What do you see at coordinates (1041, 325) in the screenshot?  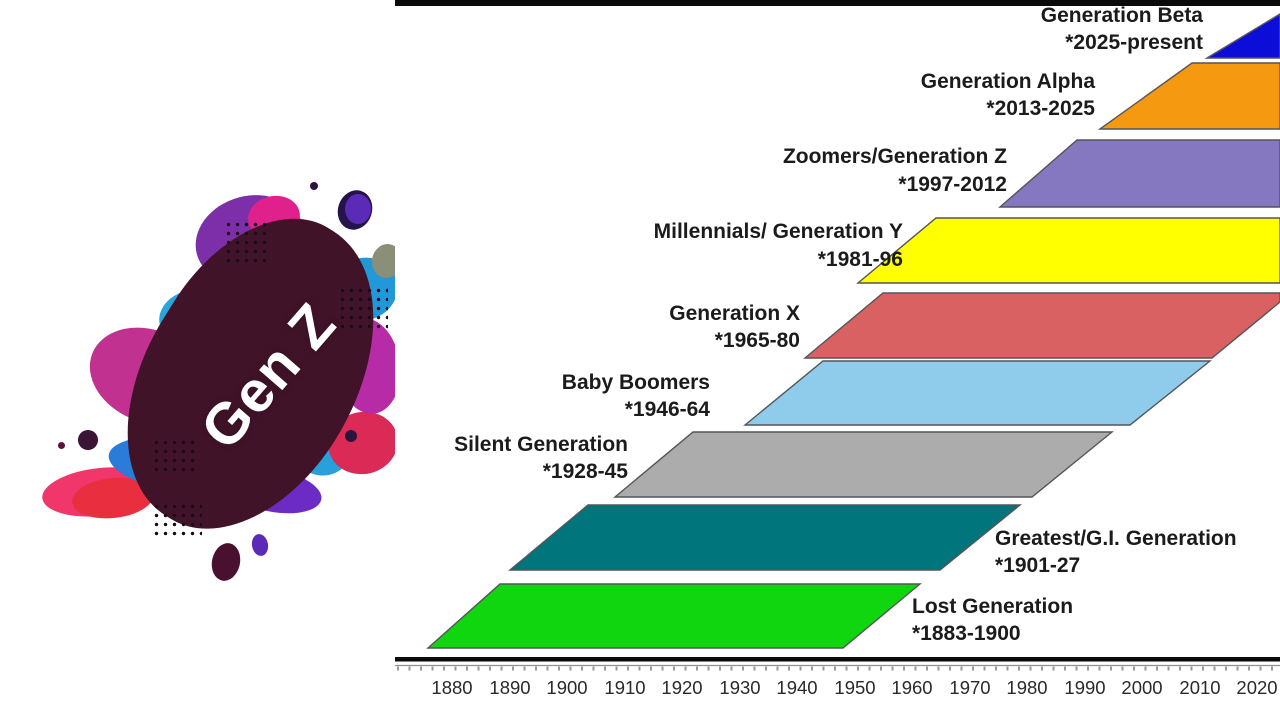 I see `bar-generation-x` at bounding box center [1041, 325].